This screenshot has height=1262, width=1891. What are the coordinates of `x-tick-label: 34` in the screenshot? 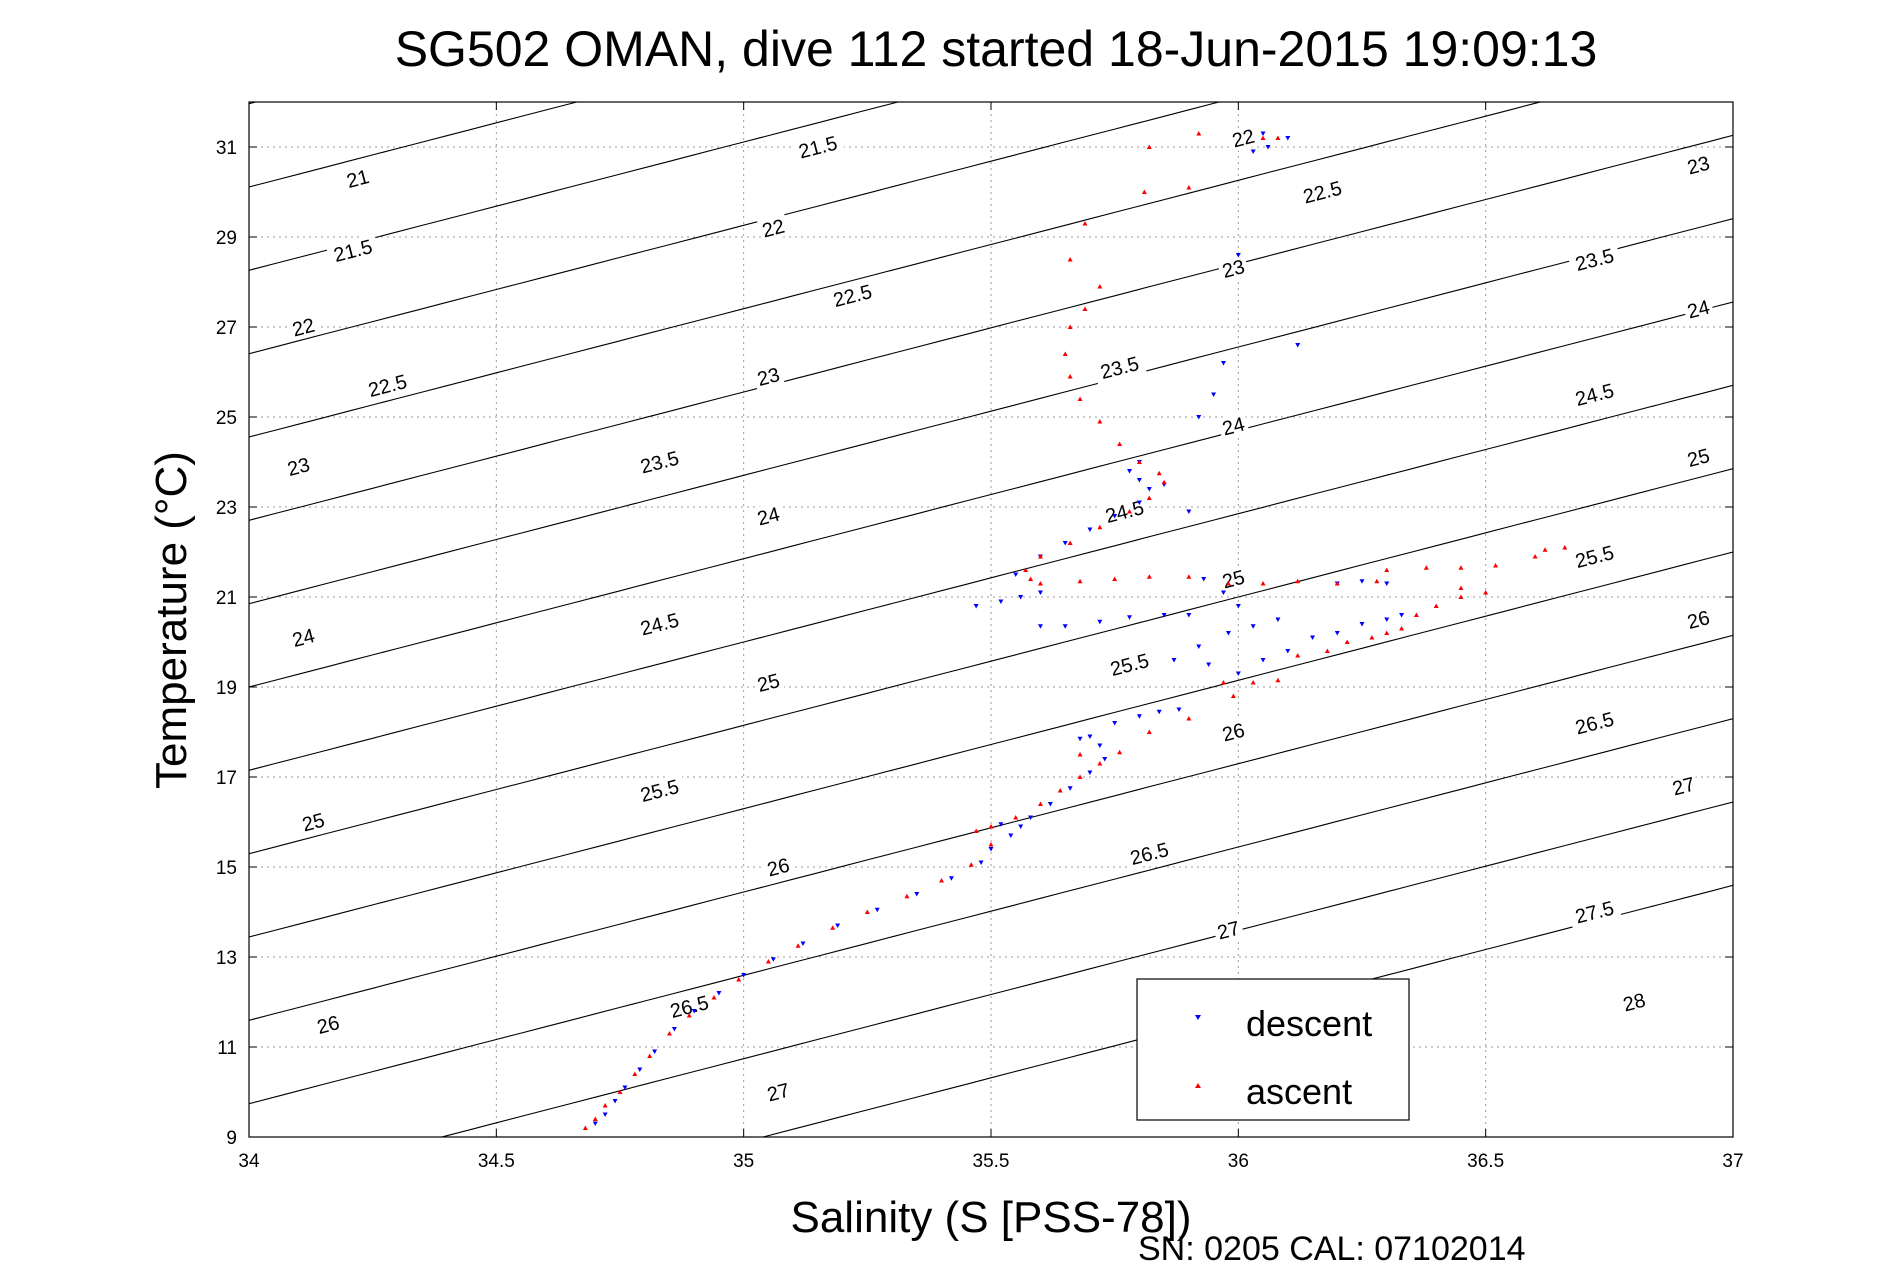 It's located at (249, 1161).